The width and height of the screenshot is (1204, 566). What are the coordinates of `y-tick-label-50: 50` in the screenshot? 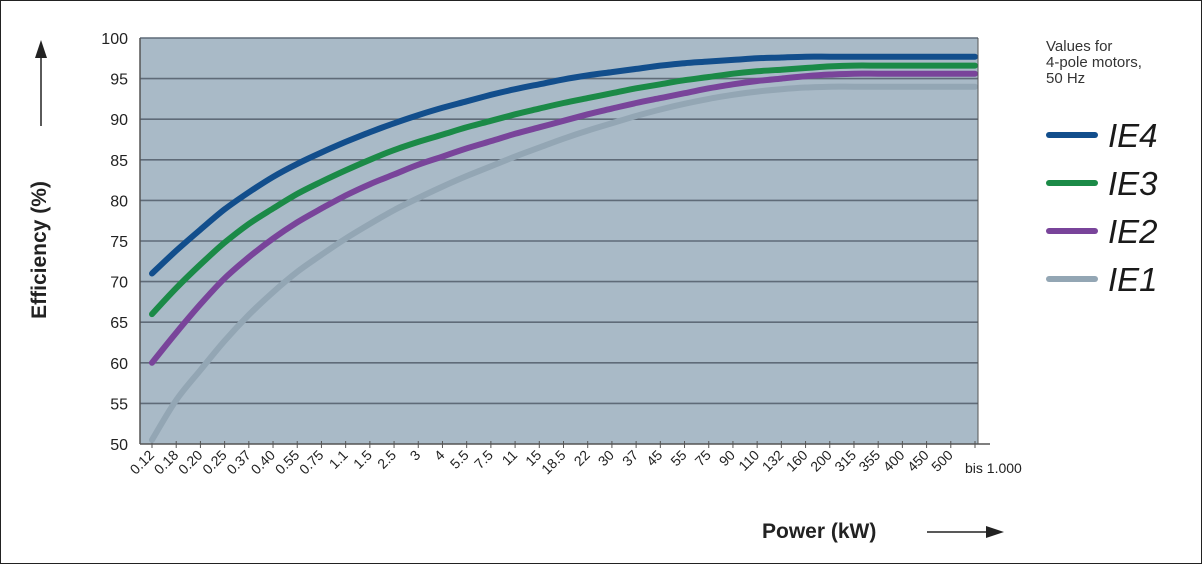 It's located at (119, 445).